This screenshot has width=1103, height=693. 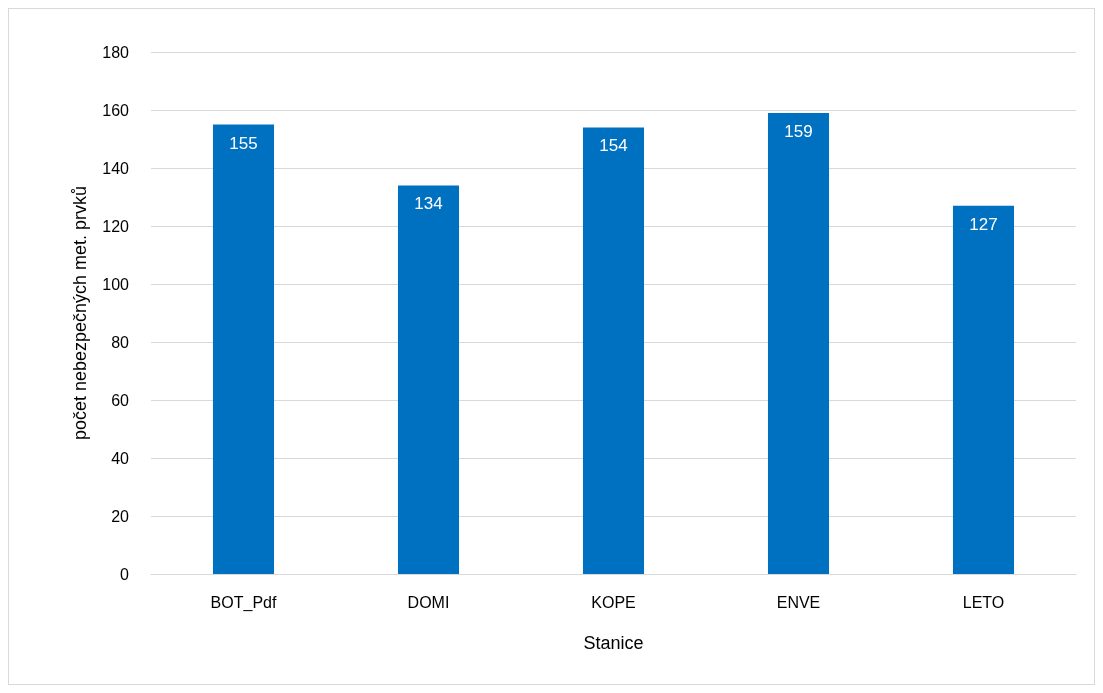 I want to click on data-label: 159, so click(x=798, y=131).